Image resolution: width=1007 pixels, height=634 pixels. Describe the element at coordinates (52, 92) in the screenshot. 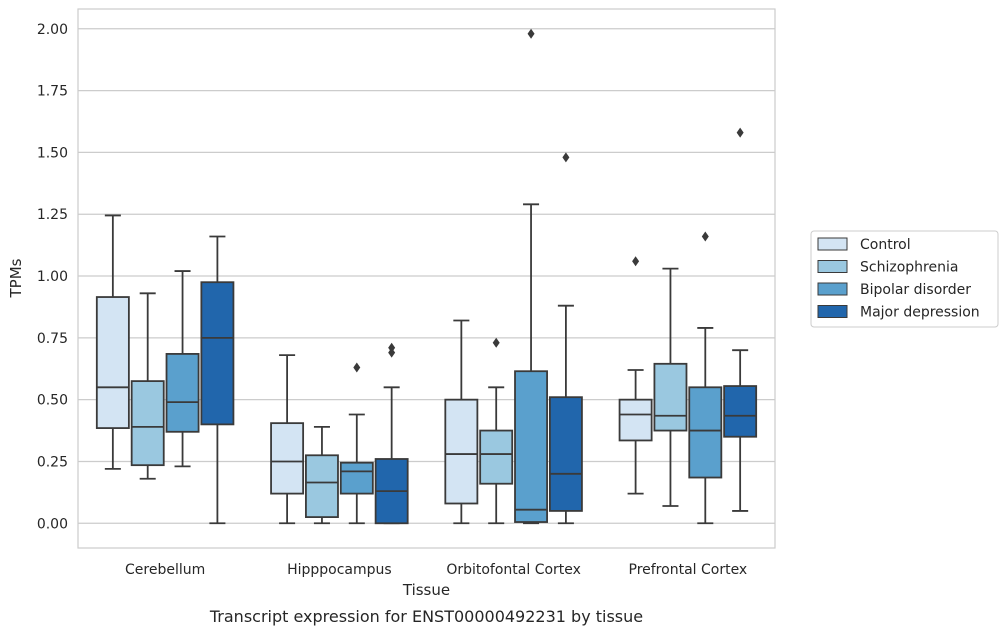

I see `y-tick-label: 1.75` at that location.